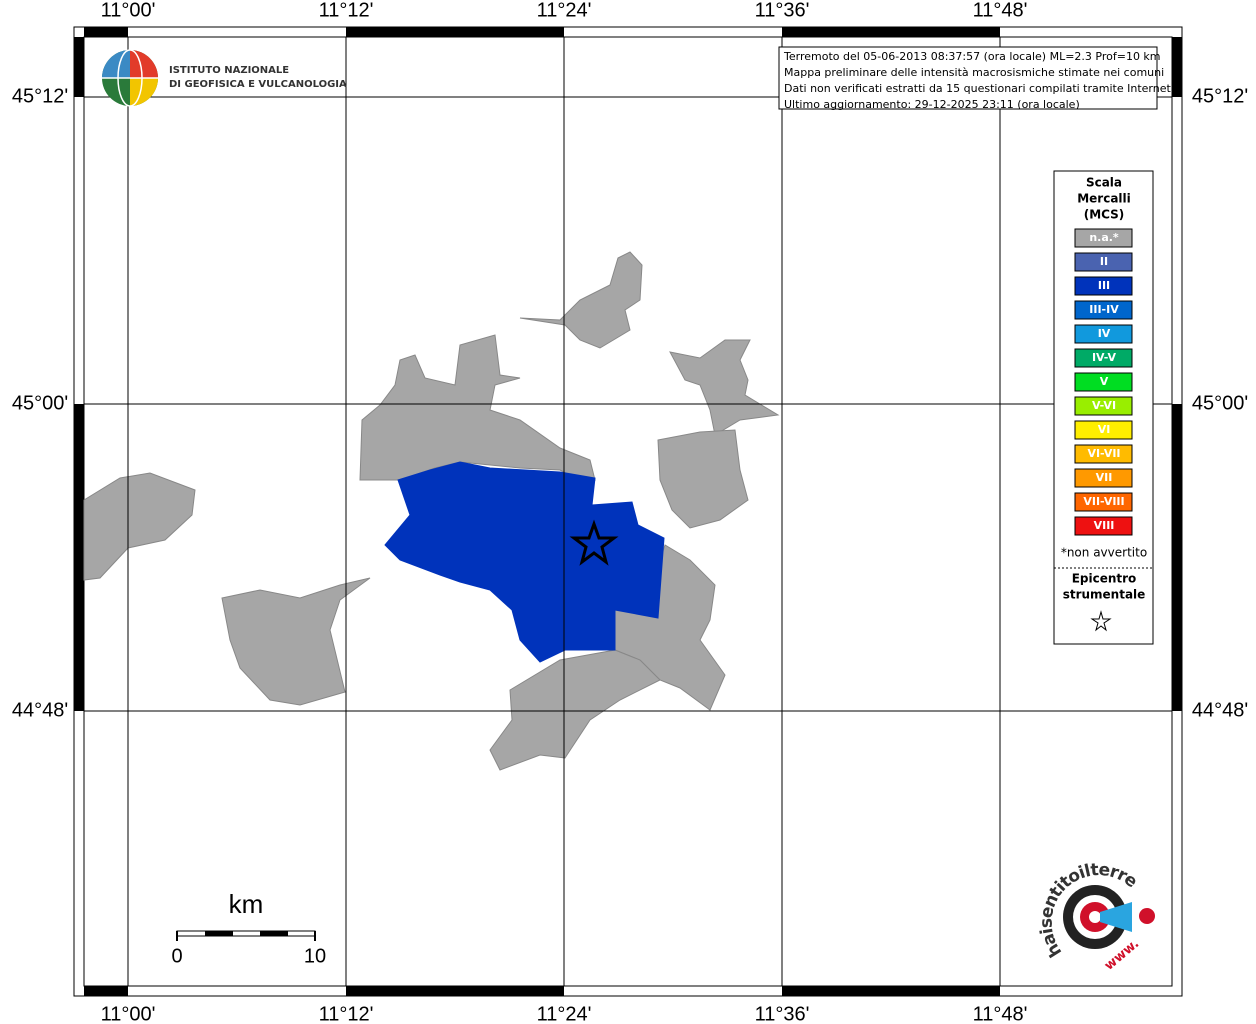 The height and width of the screenshot is (1024, 1256). I want to click on logo-text: DI GEOFISICA E VULCANOLOGIA, so click(258, 84).